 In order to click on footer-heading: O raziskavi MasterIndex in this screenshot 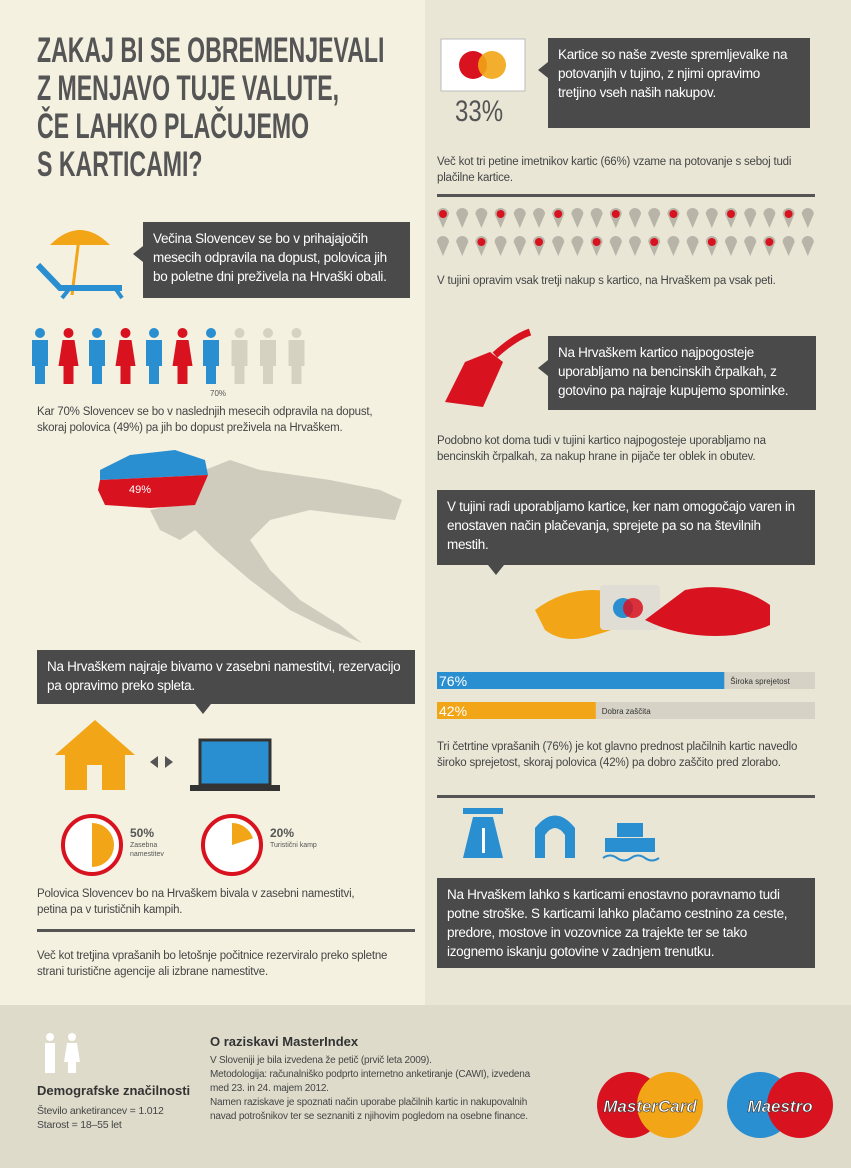, I will do `click(284, 1041)`.